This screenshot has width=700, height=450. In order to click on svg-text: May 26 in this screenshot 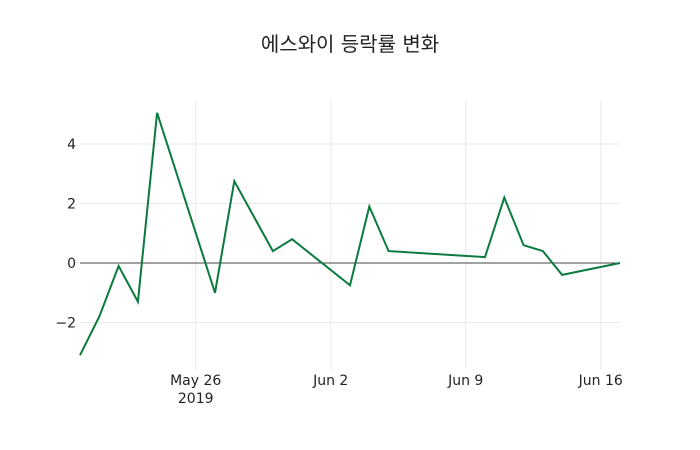, I will do `click(195, 381)`.